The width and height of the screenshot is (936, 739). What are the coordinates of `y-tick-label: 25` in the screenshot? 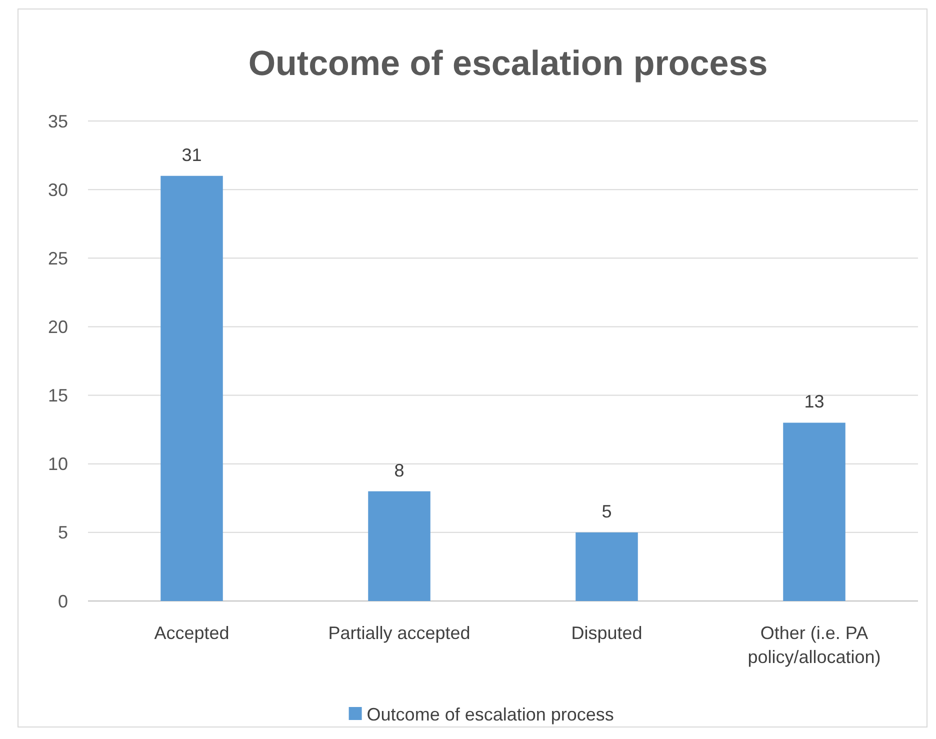 It's located at (58, 258).